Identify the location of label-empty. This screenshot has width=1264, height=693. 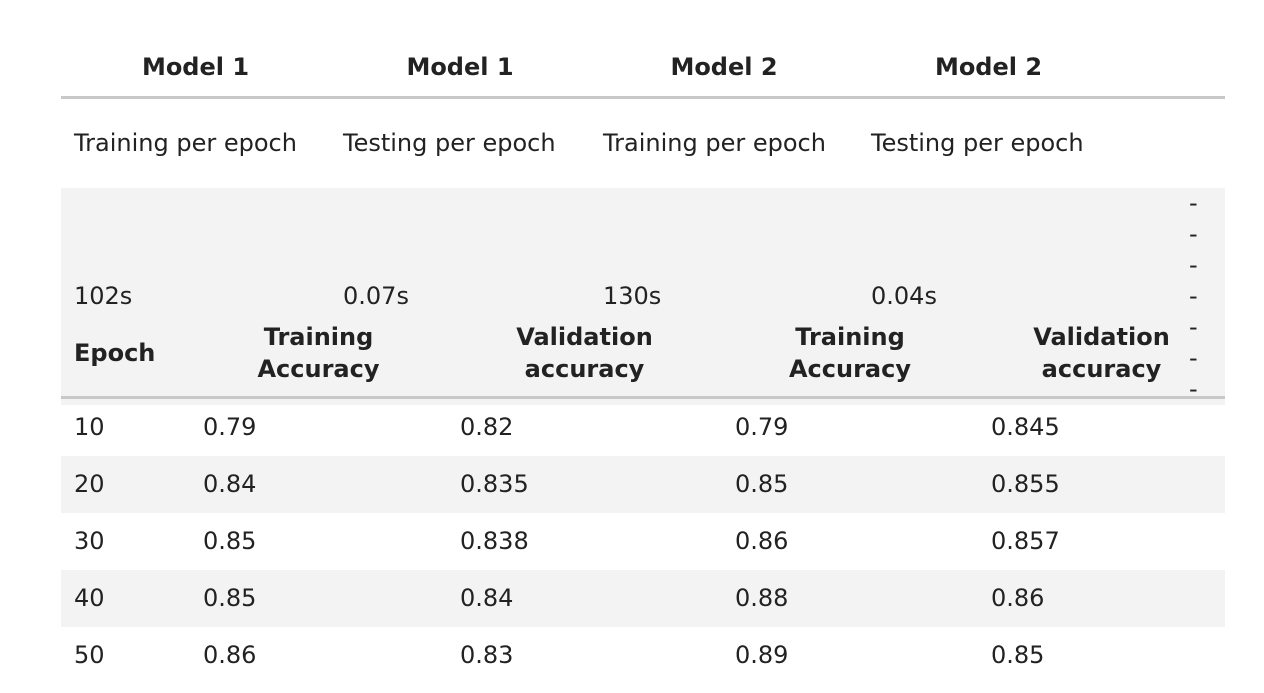
(1172, 143).